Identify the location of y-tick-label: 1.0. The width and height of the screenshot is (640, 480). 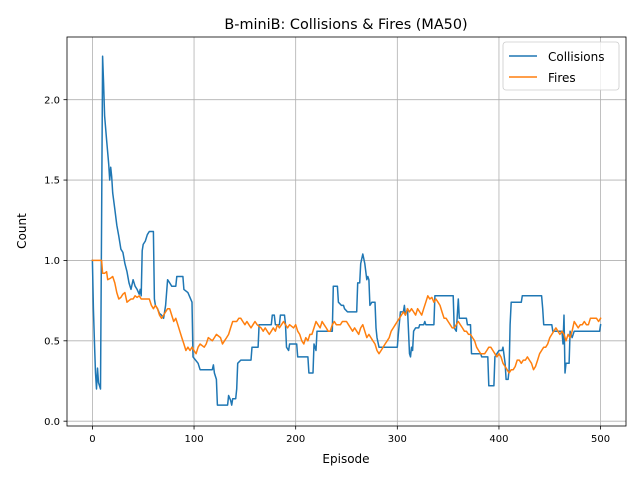
(52, 261).